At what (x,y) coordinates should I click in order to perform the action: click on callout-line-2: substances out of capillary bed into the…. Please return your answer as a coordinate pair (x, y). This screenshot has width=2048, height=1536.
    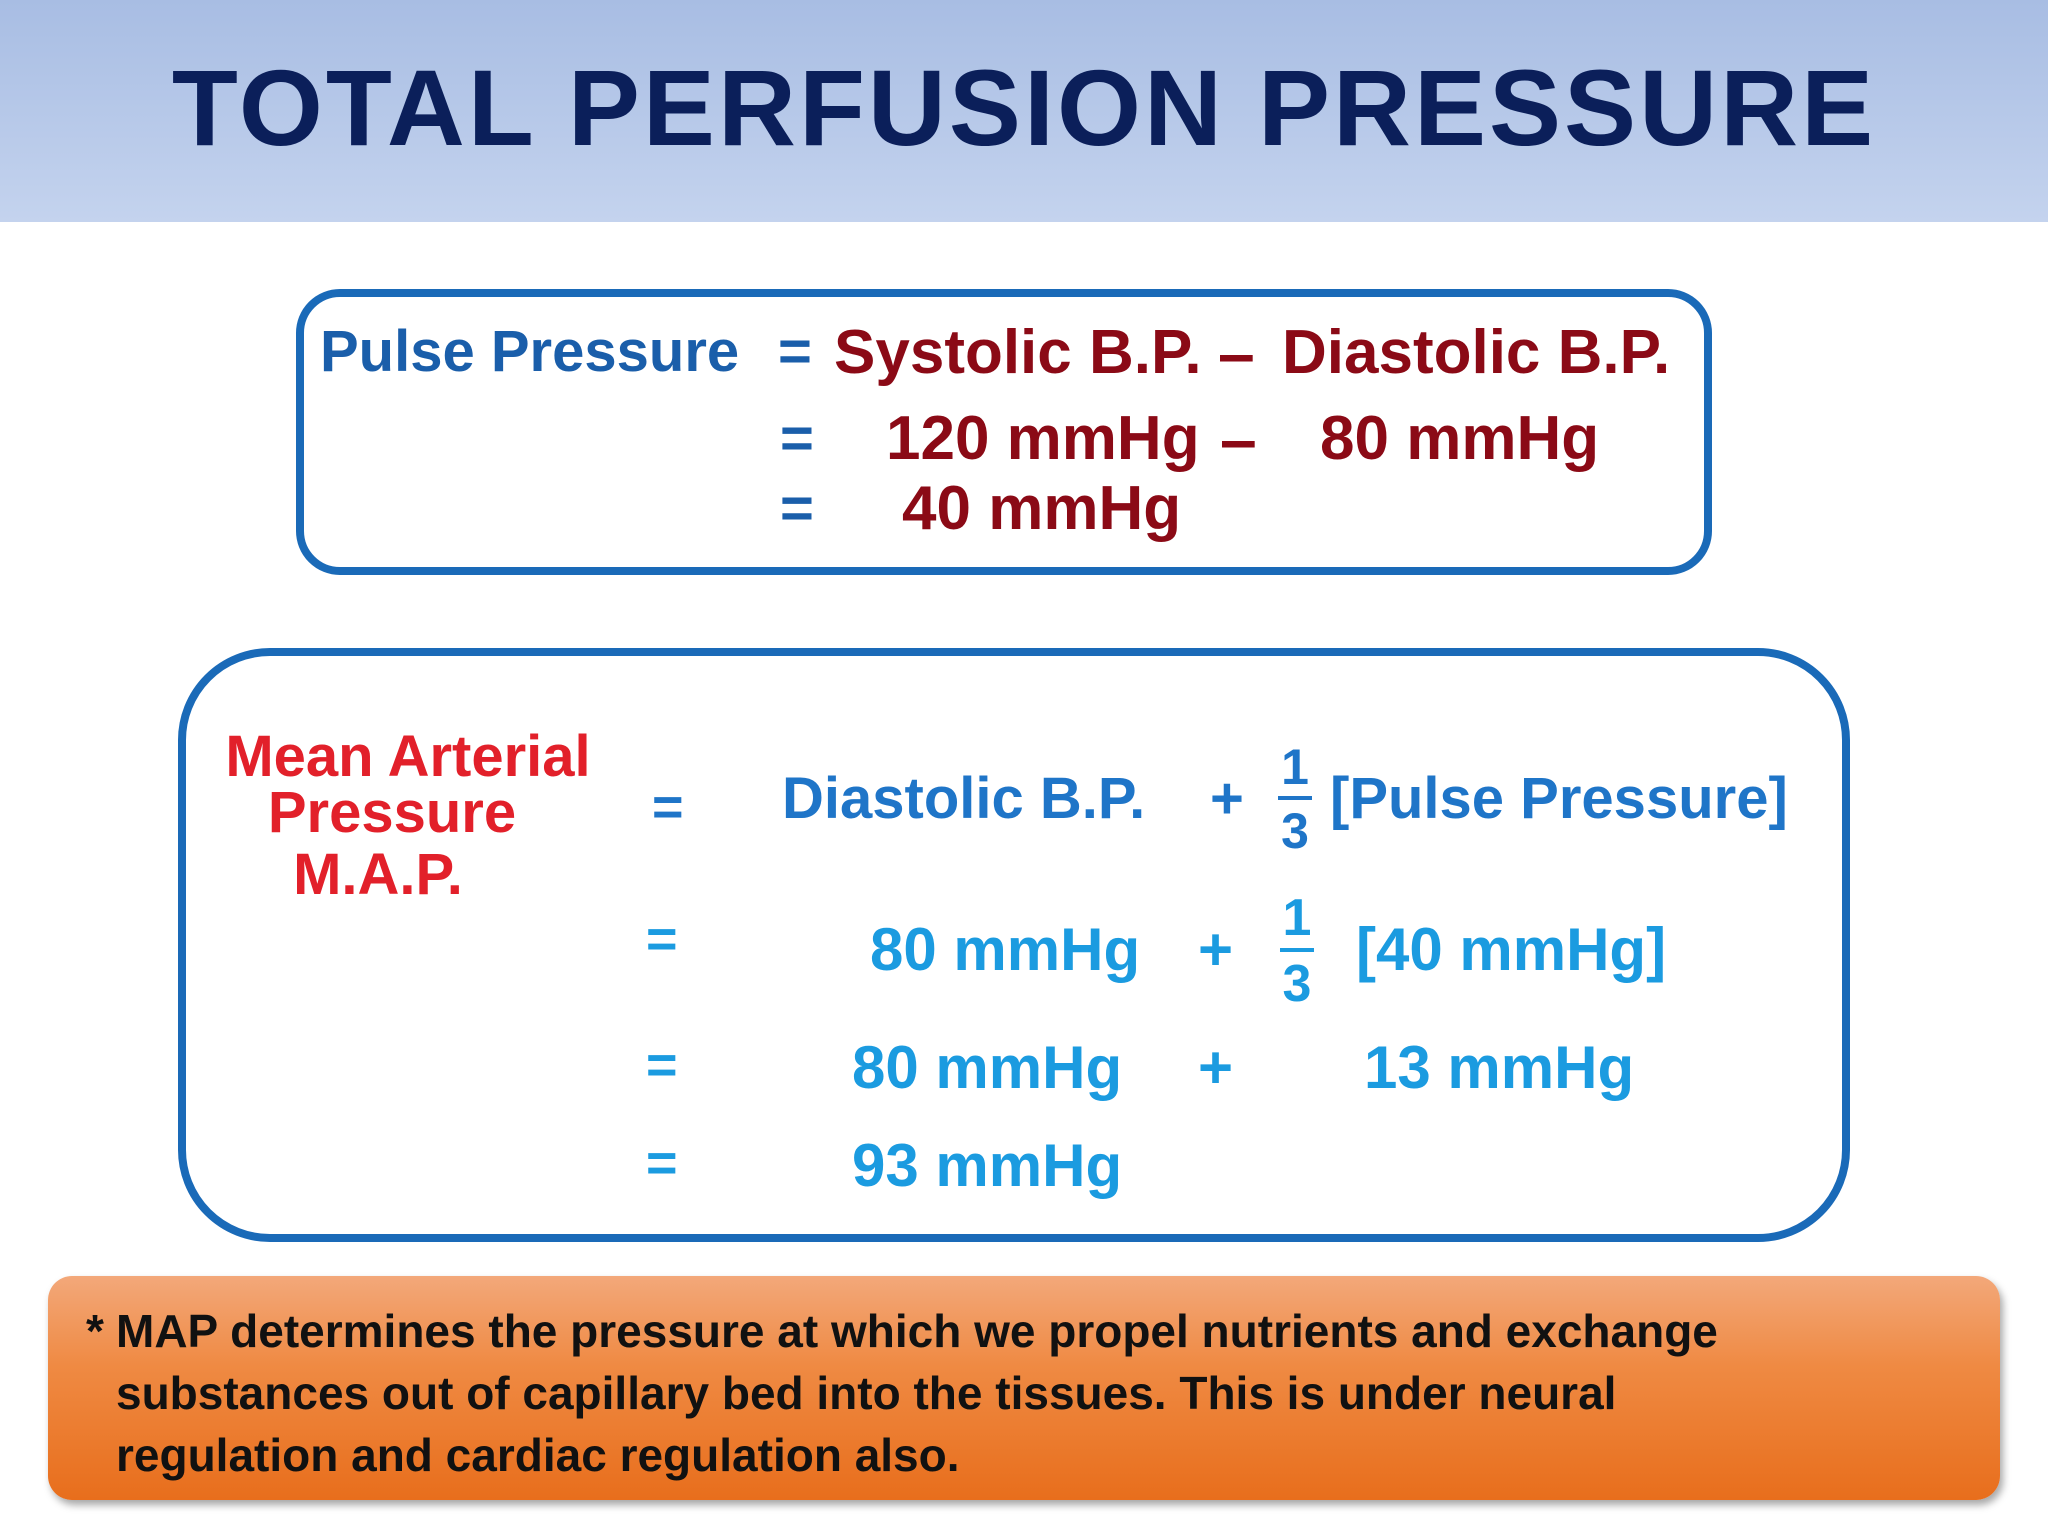
    Looking at the image, I should click on (866, 1393).